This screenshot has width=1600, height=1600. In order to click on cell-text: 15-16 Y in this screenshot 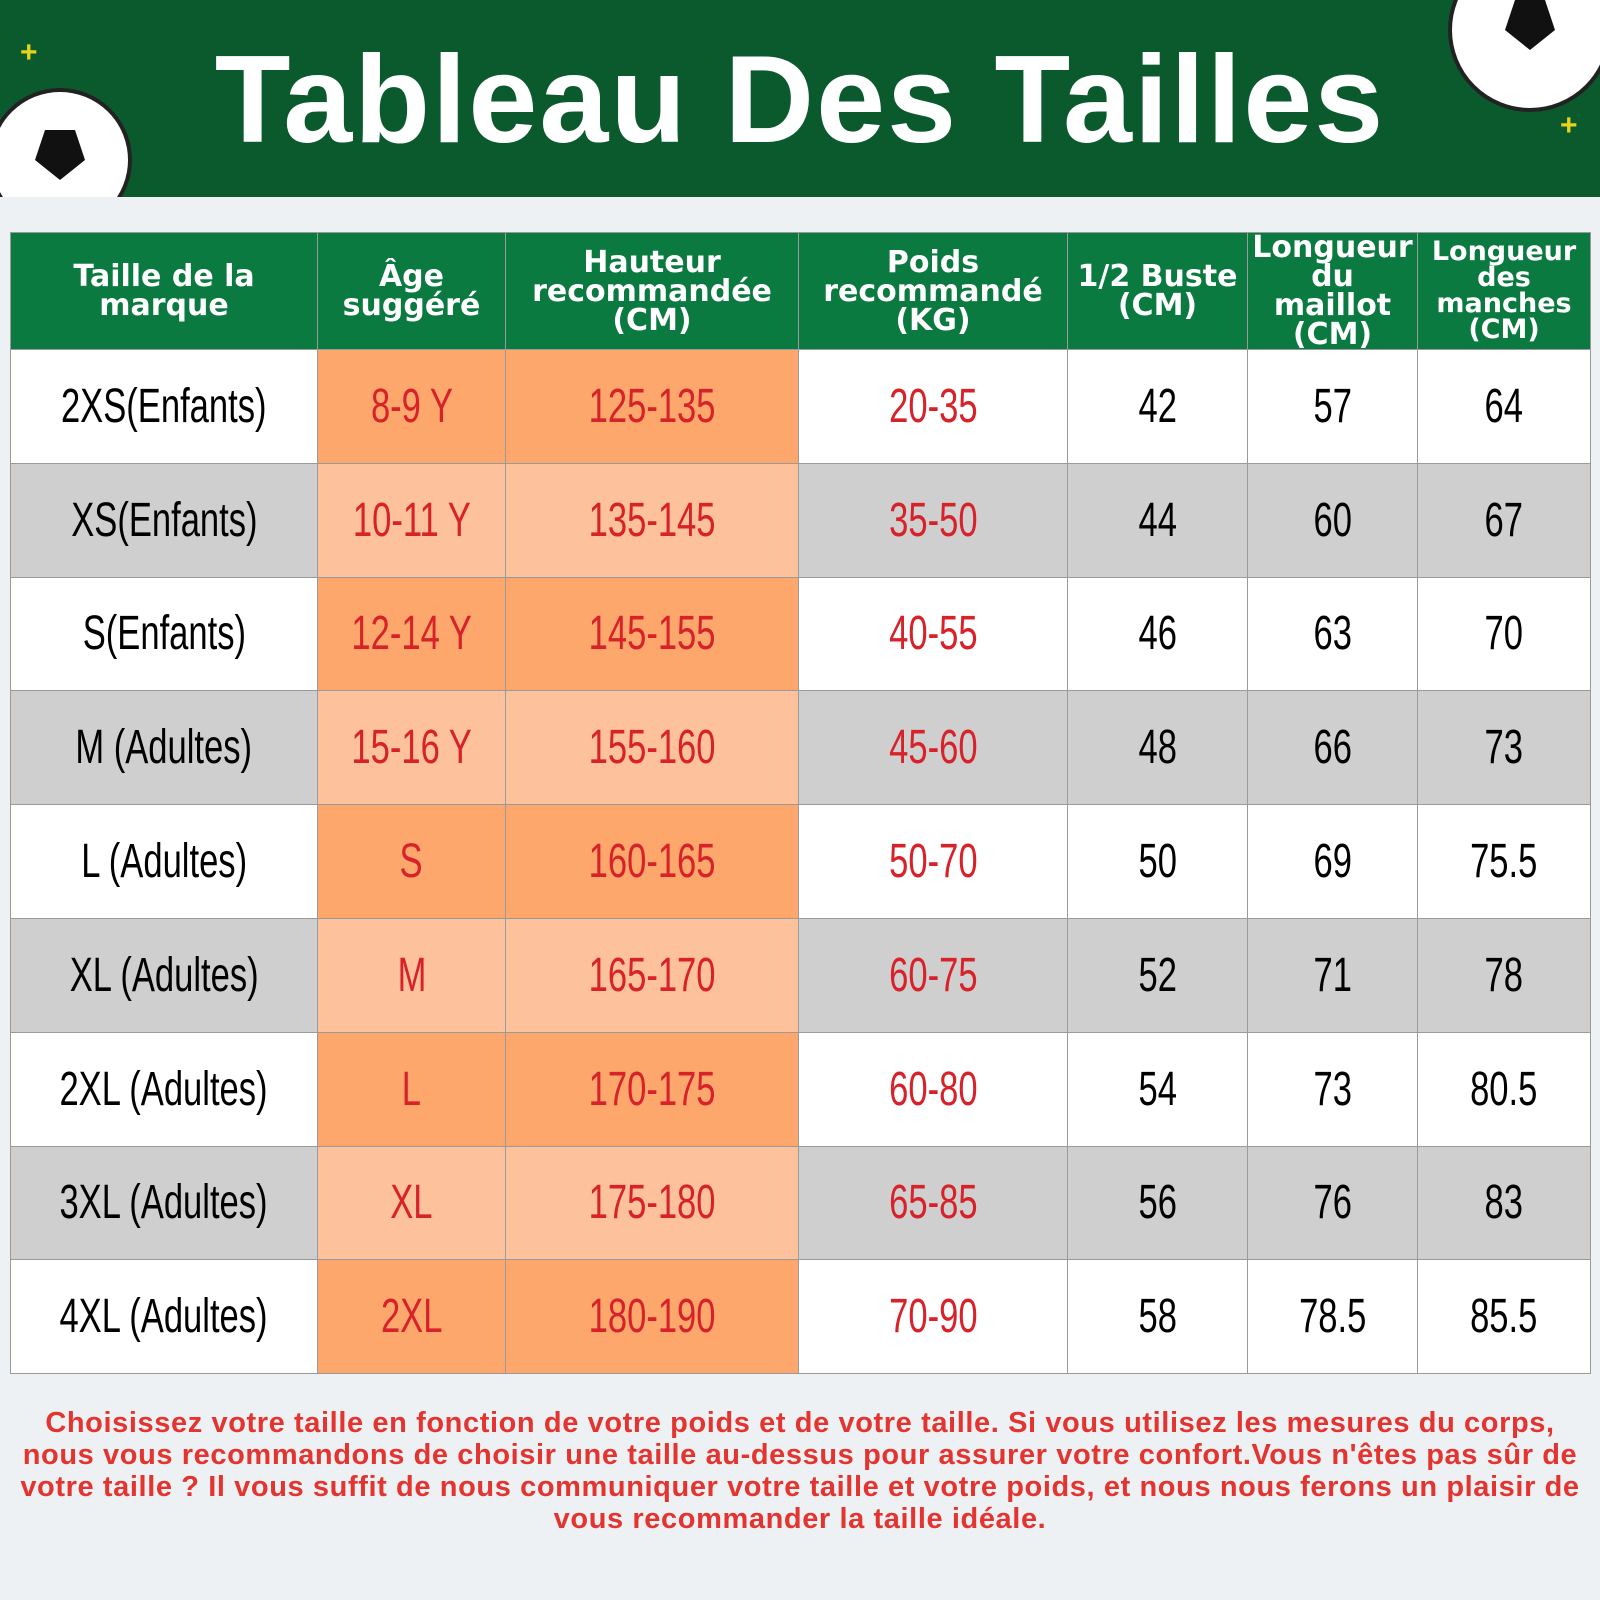, I will do `click(411, 748)`.